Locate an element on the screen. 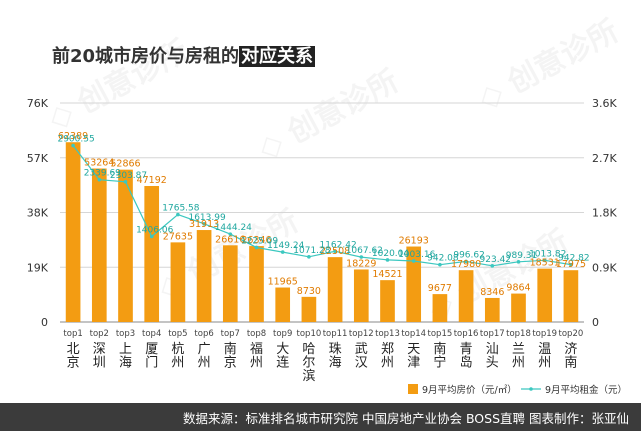 The height and width of the screenshot is (431, 641). bar-value-label: 27635 is located at coordinates (178, 236).